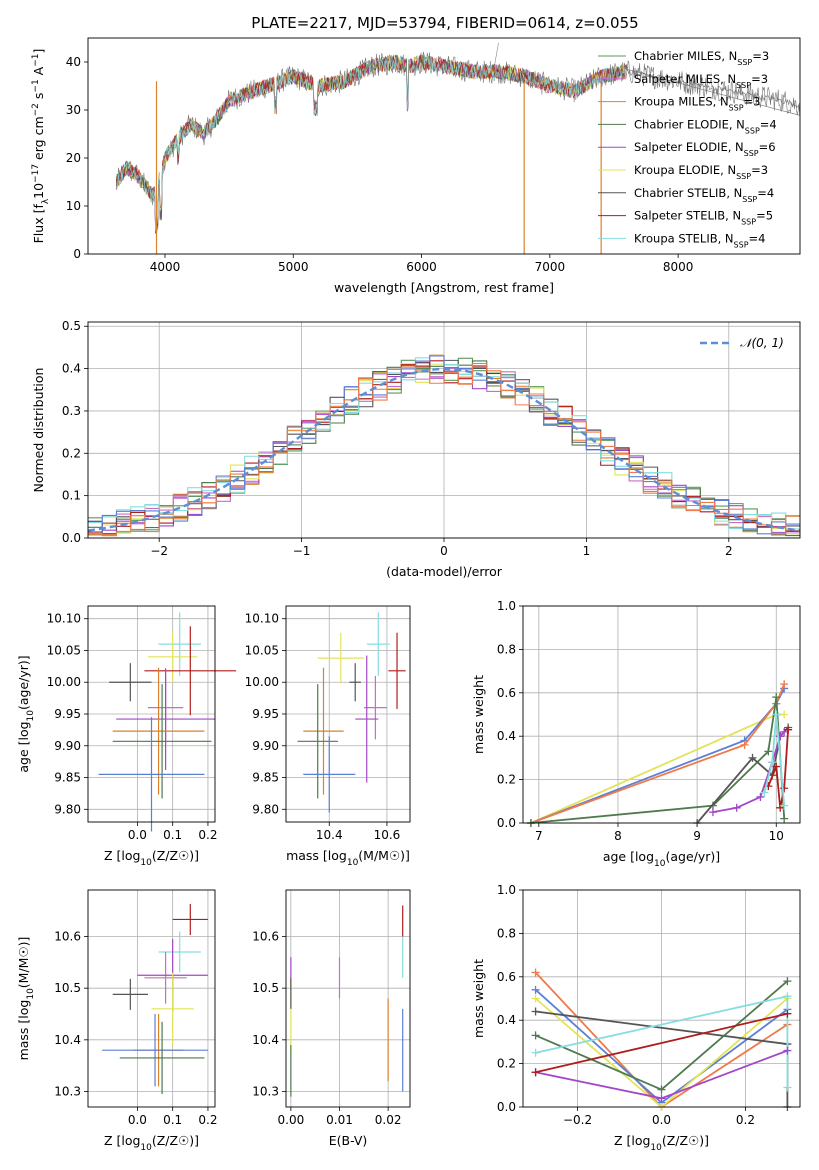 The image size is (819, 1170). What do you see at coordinates (291, 1120) in the screenshot?
I see `x-tick-label: 0.00` at bounding box center [291, 1120].